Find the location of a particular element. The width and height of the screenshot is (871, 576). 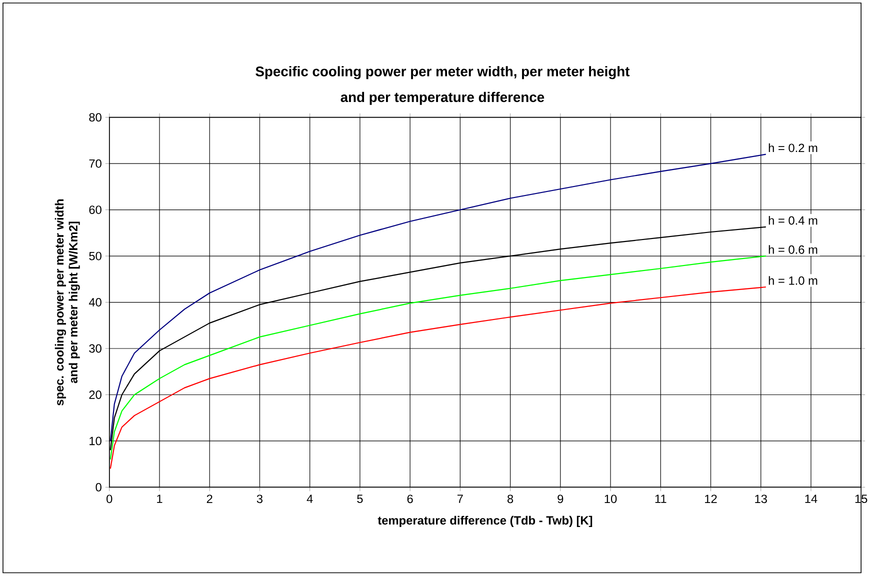

x-tick-label: 13 is located at coordinates (761, 499).